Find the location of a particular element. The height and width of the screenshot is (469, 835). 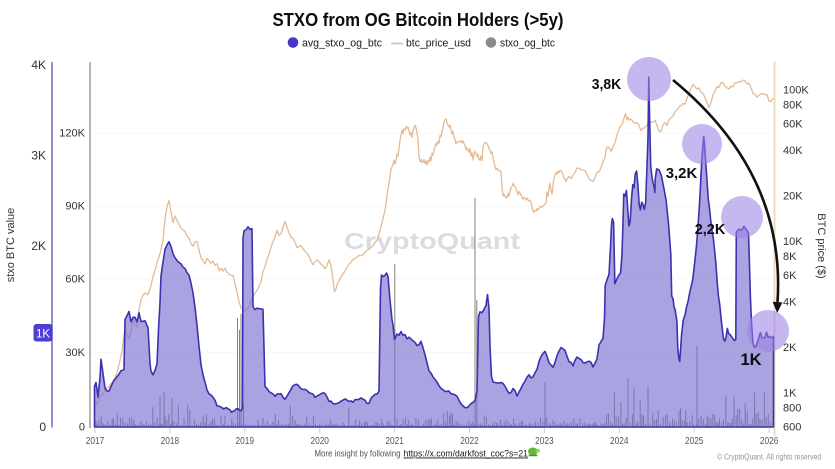

svg-text: 2019 is located at coordinates (245, 441).